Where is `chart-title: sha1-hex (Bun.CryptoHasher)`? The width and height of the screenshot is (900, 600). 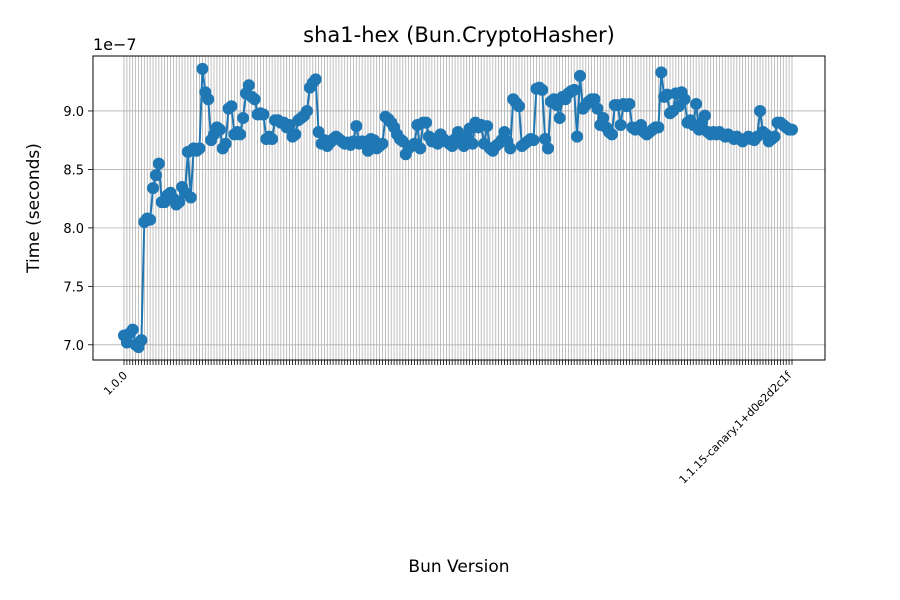 chart-title: sha1-hex (Bun.CryptoHasher) is located at coordinates (459, 35).